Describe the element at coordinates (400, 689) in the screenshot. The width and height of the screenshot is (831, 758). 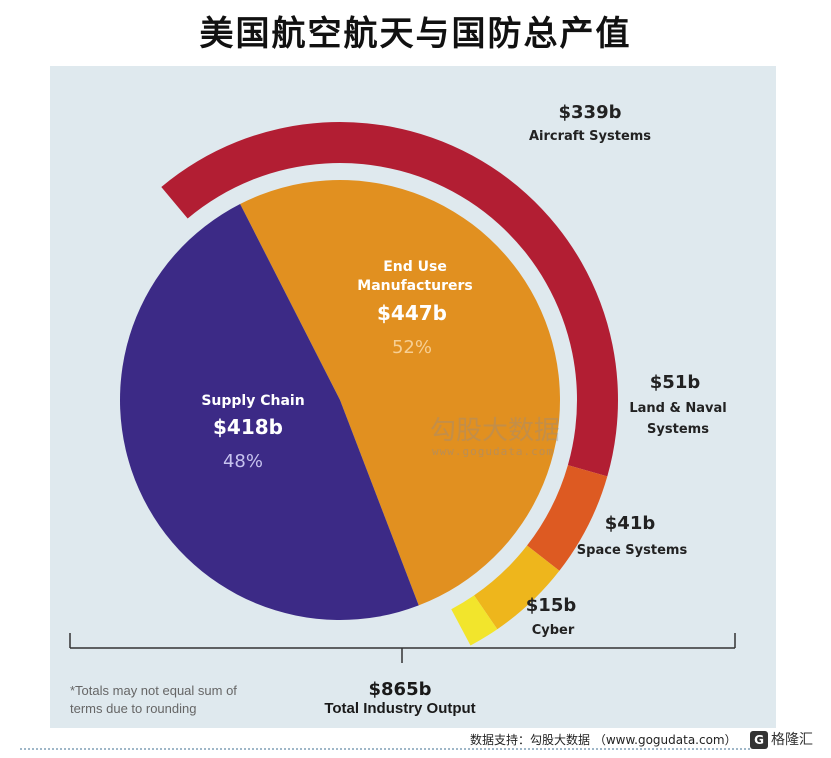
I see `total-value: $865b` at that location.